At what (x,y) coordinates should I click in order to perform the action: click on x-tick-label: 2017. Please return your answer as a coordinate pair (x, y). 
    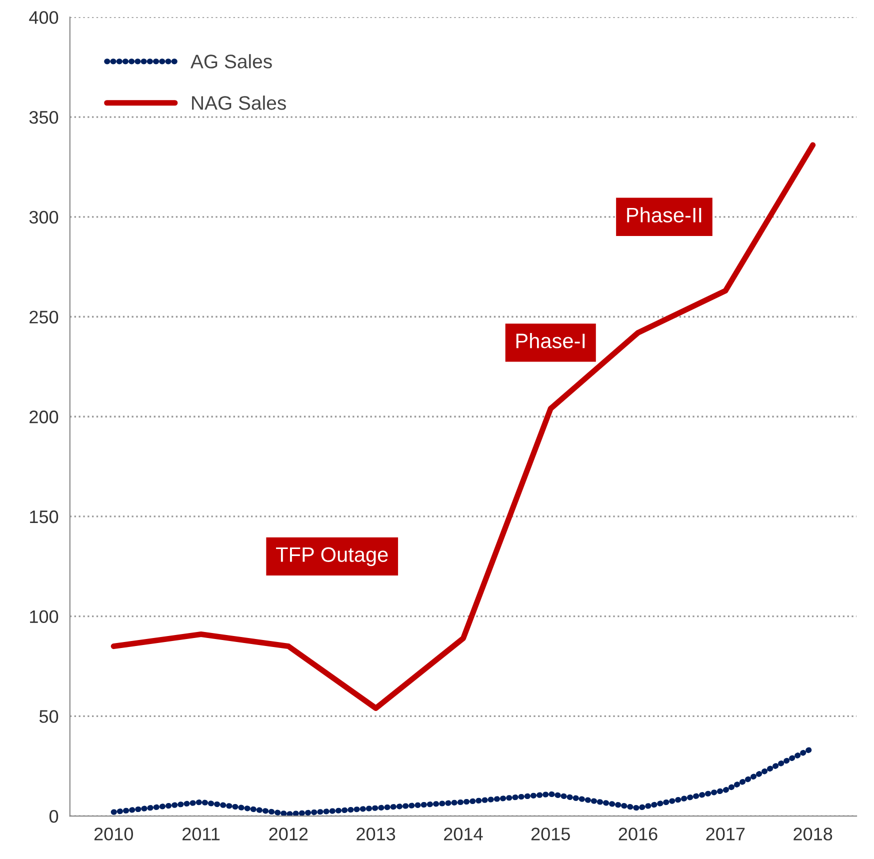
    Looking at the image, I should click on (725, 834).